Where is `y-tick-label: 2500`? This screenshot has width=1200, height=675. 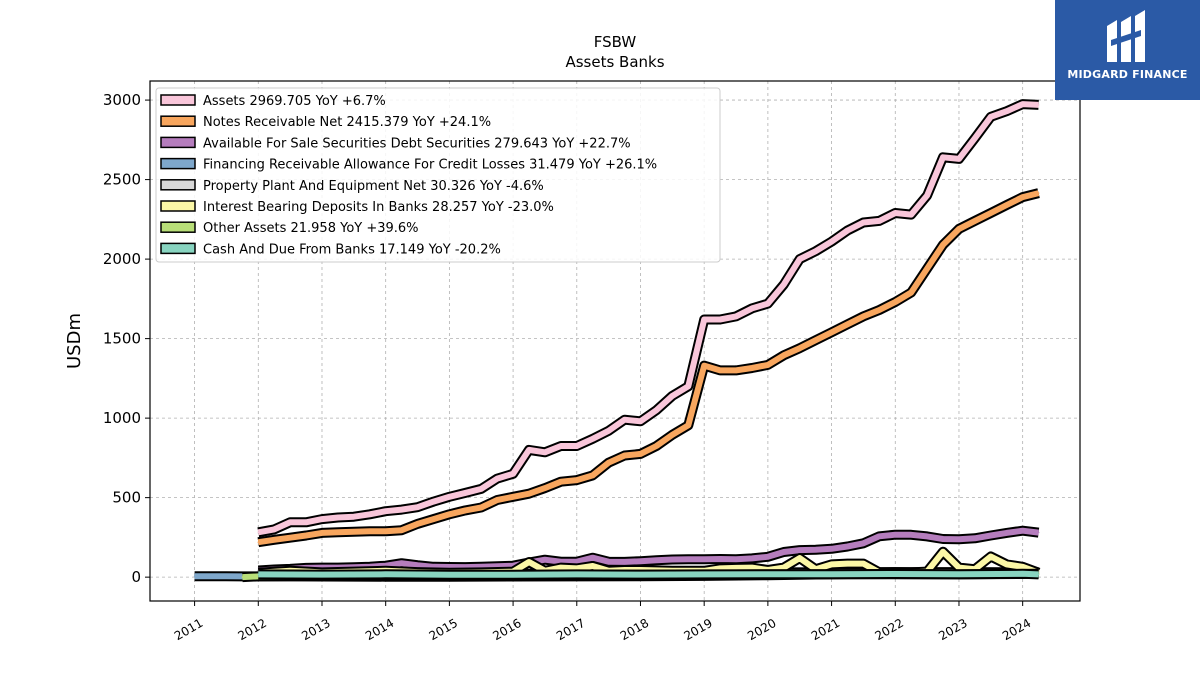 y-tick-label: 2500 is located at coordinates (122, 180).